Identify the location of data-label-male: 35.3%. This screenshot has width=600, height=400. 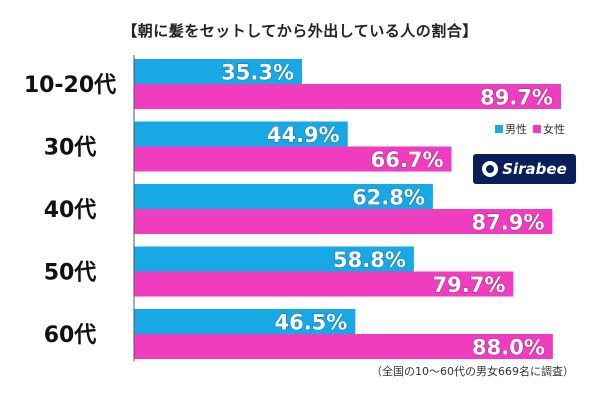
(257, 73).